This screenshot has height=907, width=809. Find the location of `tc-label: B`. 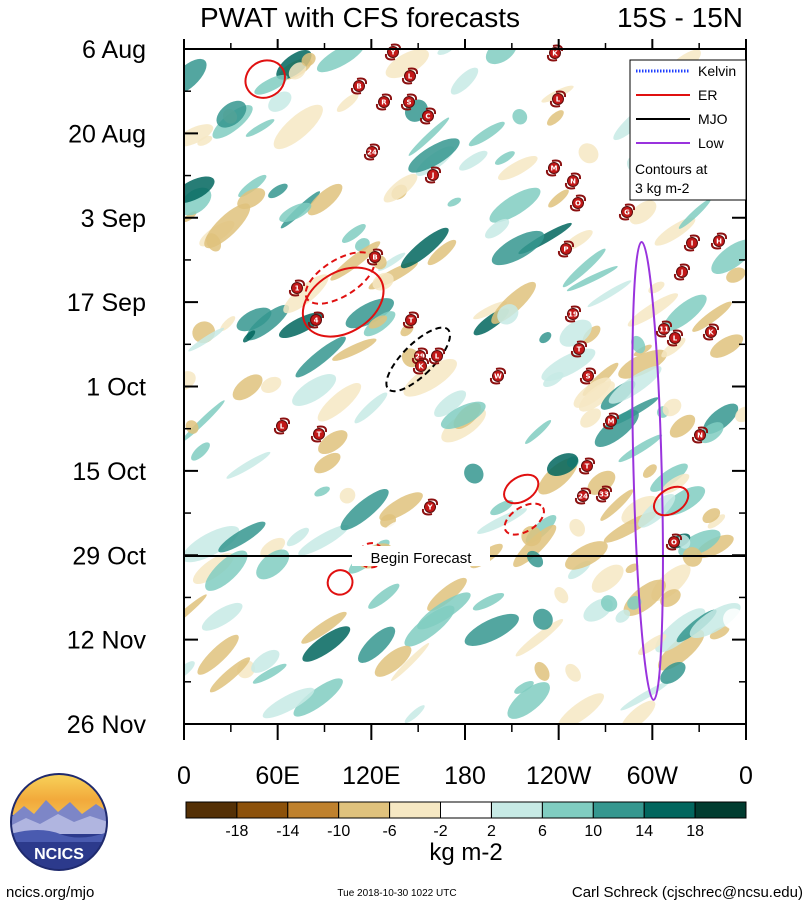

tc-label: B is located at coordinates (374, 258).